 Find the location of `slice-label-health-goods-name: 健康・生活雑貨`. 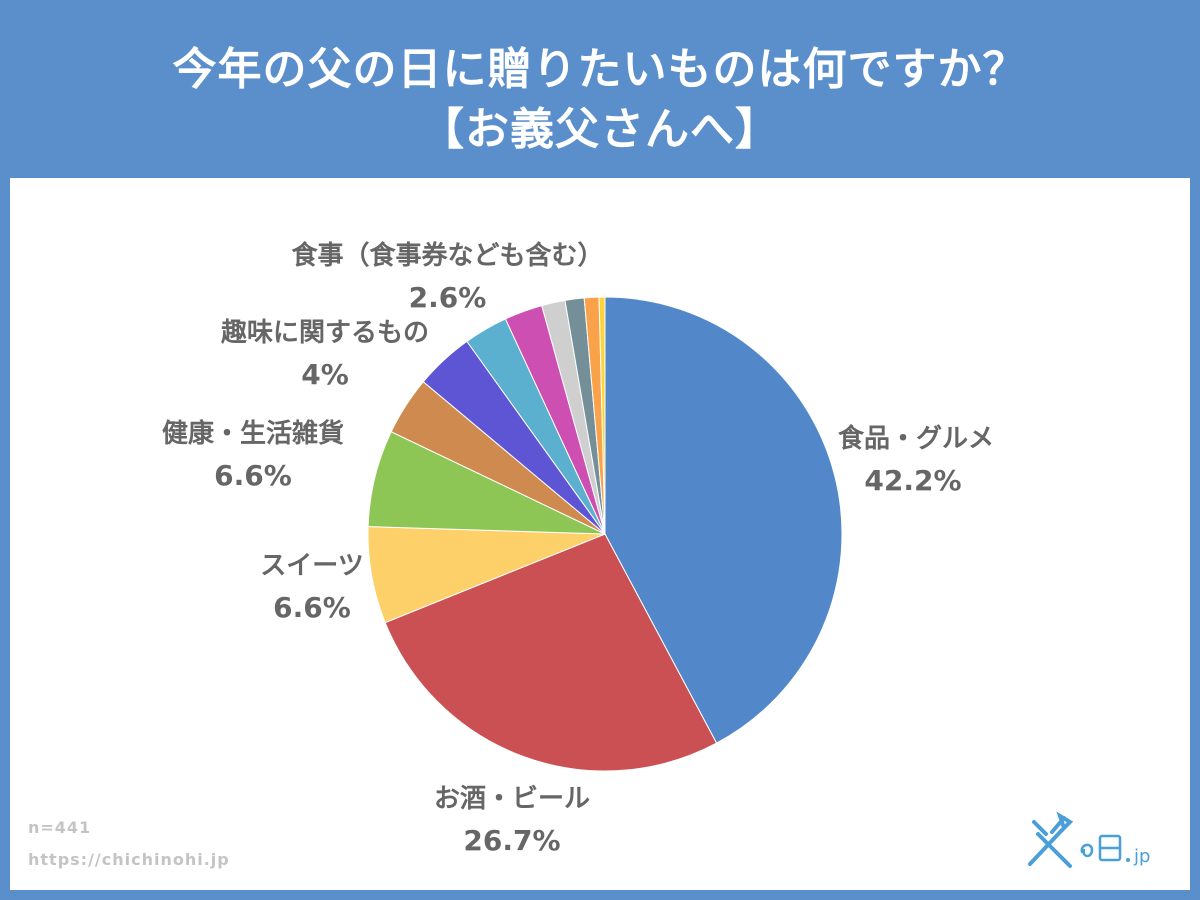

slice-label-health-goods-name: 健康・生活雑貨 is located at coordinates (252, 434).